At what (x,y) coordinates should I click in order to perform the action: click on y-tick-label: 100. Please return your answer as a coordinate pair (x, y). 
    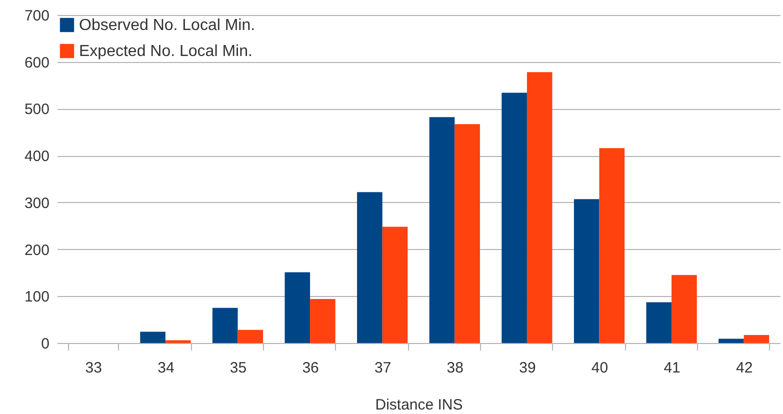
    Looking at the image, I should click on (37, 297).